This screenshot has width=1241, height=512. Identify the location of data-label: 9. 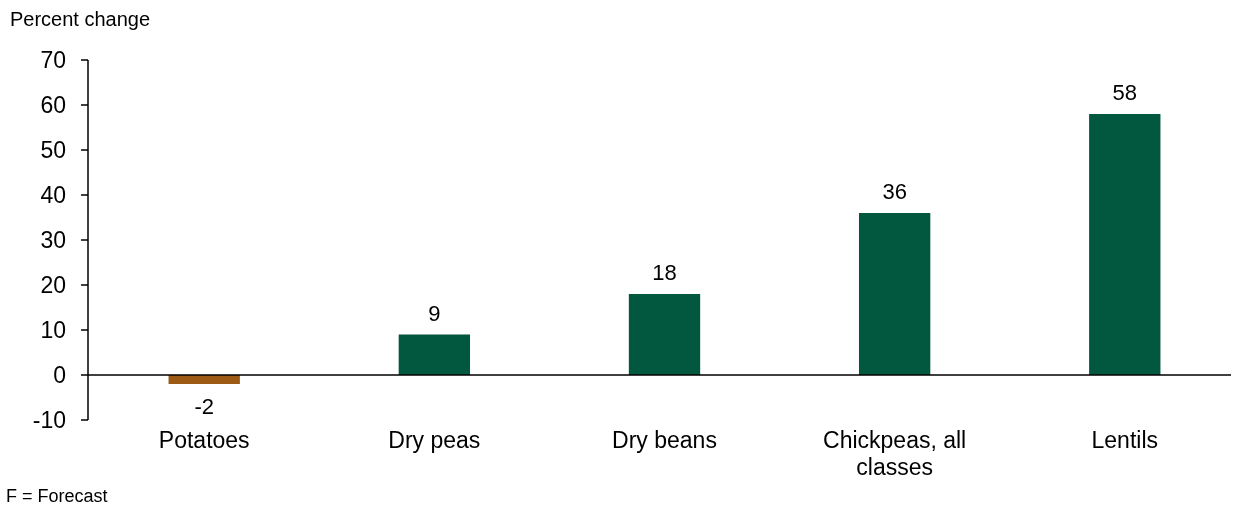
(434, 313).